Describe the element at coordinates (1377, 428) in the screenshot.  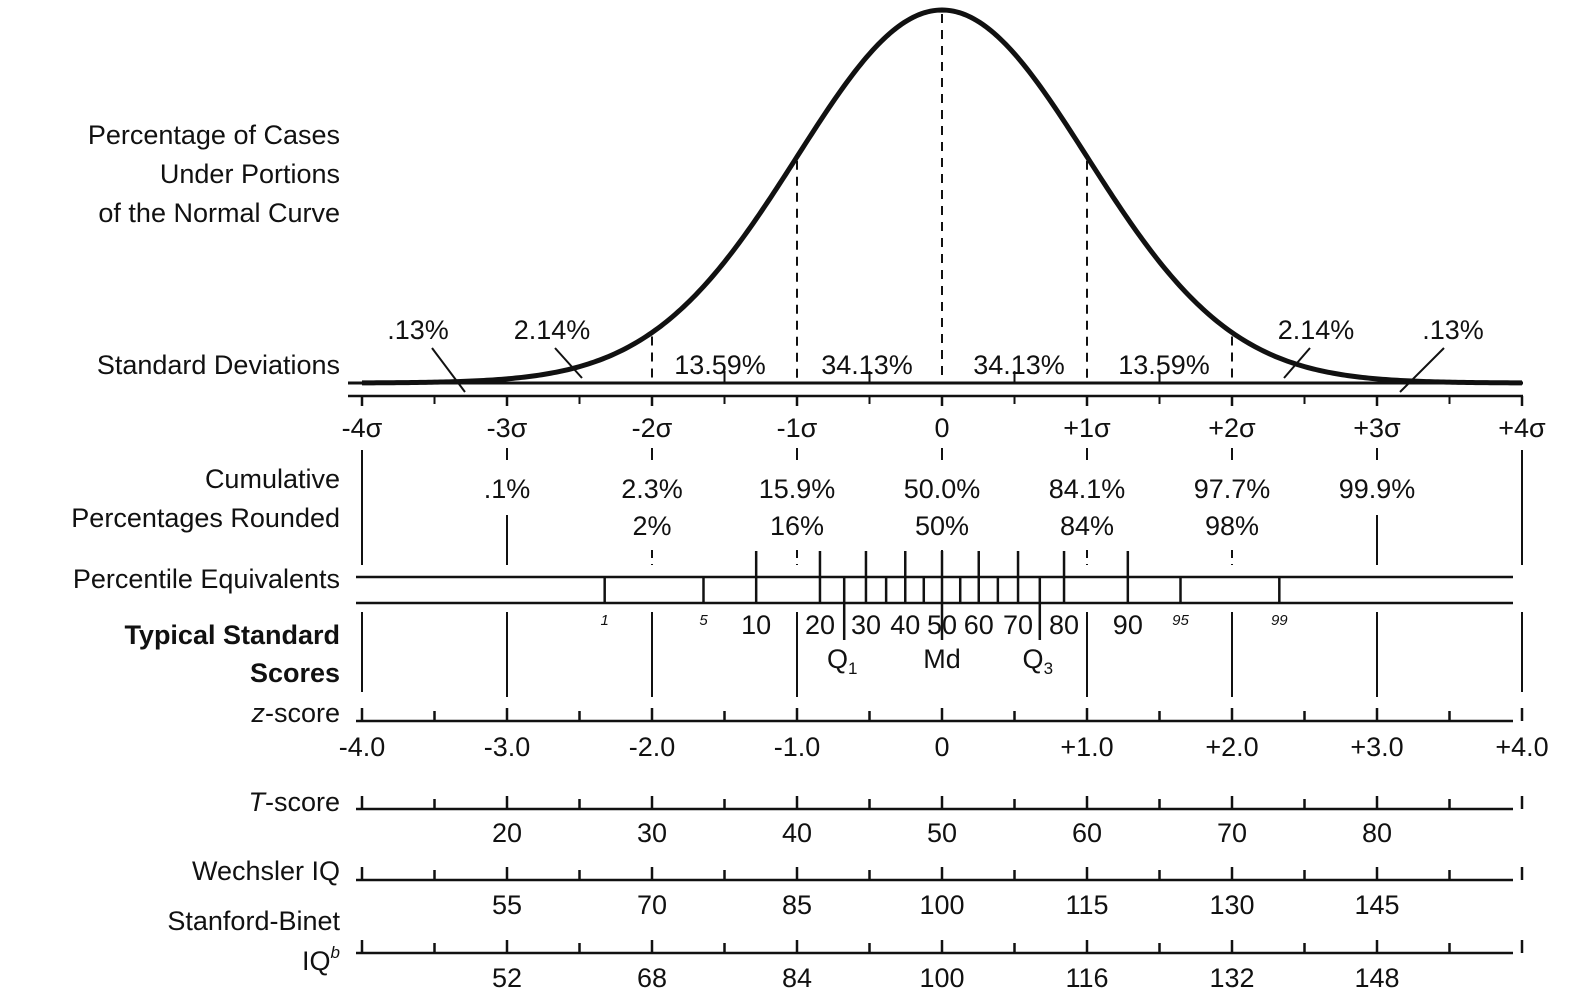
I see `sd-tick-label: +3σ` at that location.